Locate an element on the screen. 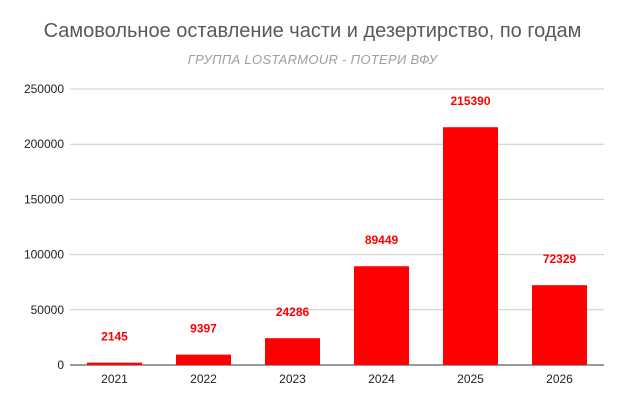  y-tick-label-0: 0 is located at coordinates (60, 365).